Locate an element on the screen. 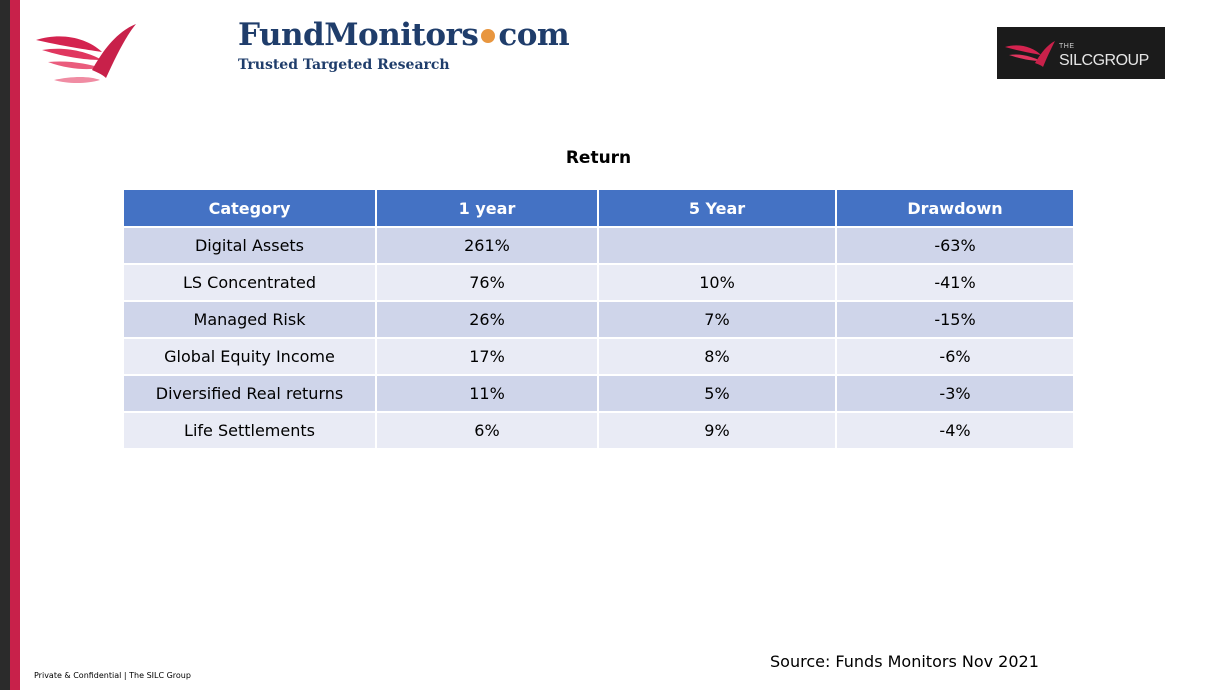  silc-logo-prefix: THE is located at coordinates (1067, 46).